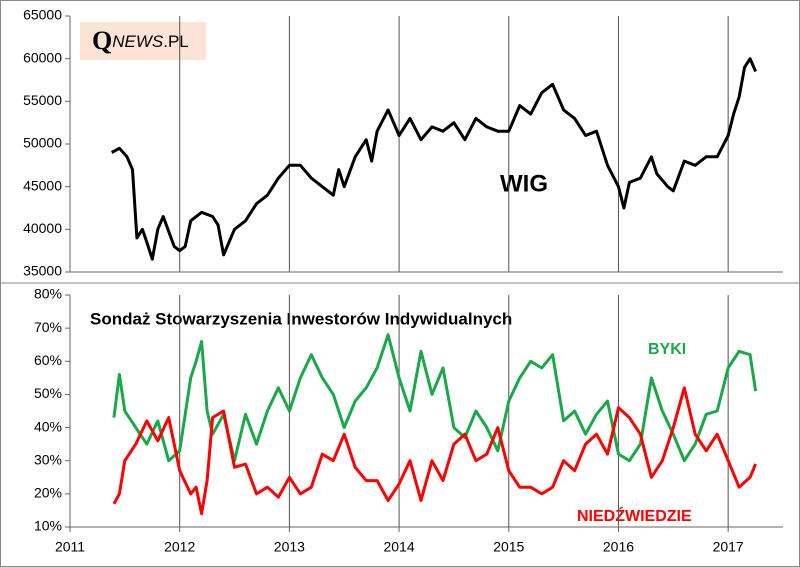  What do you see at coordinates (48, 327) in the screenshot?
I see `y-tick-label: 70%` at bounding box center [48, 327].